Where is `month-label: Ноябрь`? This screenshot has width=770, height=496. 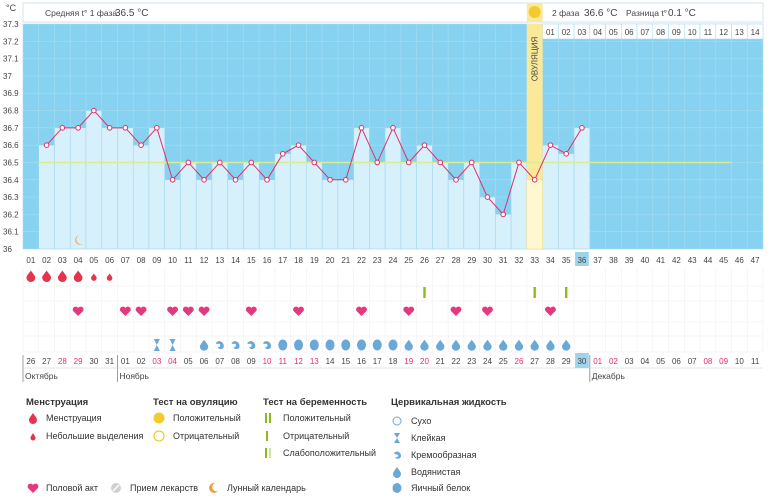
month-label: Ноябрь is located at coordinates (134, 376).